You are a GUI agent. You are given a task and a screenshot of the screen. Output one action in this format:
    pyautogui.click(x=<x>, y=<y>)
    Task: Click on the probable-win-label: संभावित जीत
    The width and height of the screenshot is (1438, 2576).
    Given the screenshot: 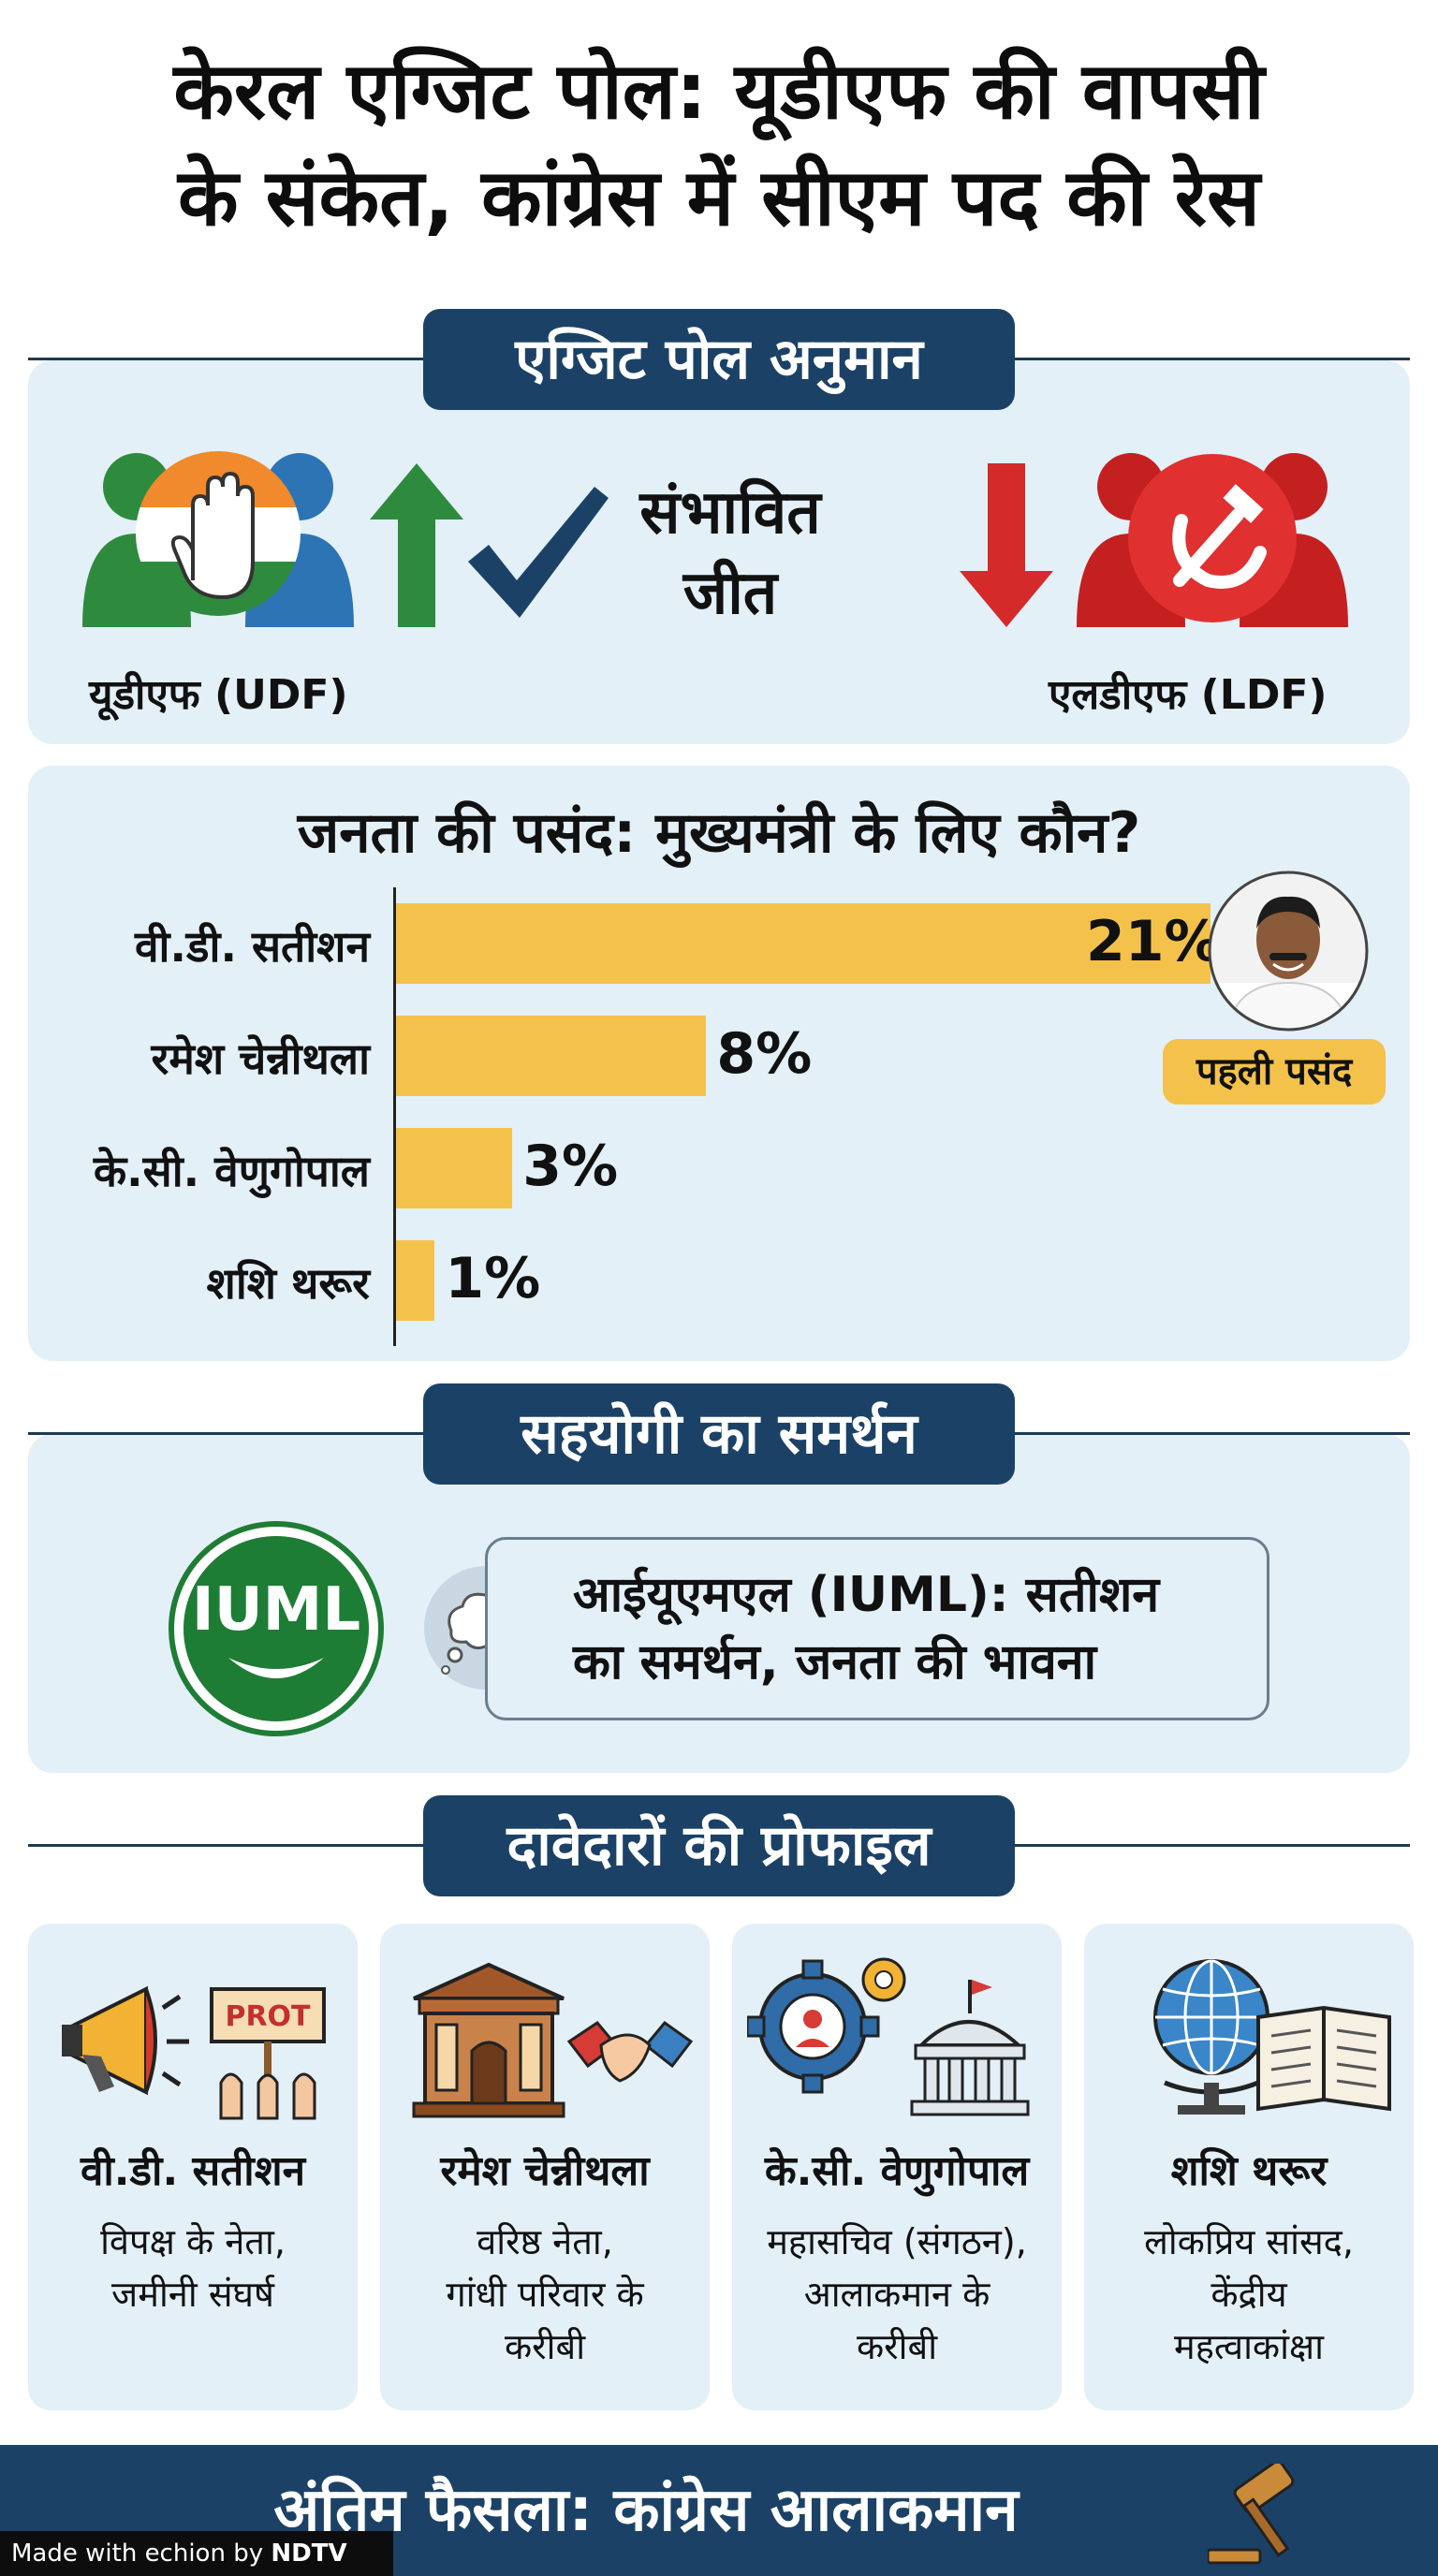 What is the action you would take?
    pyautogui.click(x=730, y=553)
    